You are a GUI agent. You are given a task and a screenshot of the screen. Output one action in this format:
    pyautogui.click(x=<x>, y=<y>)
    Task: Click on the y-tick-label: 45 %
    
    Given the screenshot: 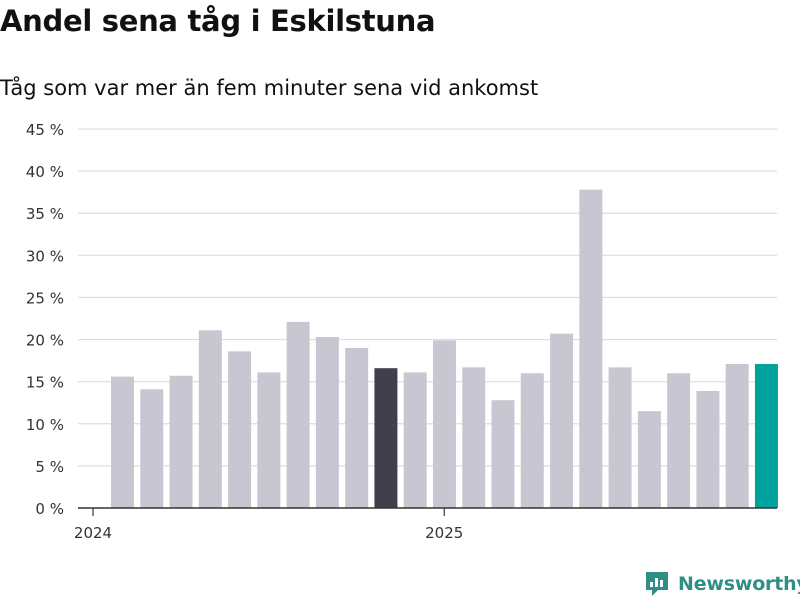 What is the action you would take?
    pyautogui.click(x=45, y=130)
    